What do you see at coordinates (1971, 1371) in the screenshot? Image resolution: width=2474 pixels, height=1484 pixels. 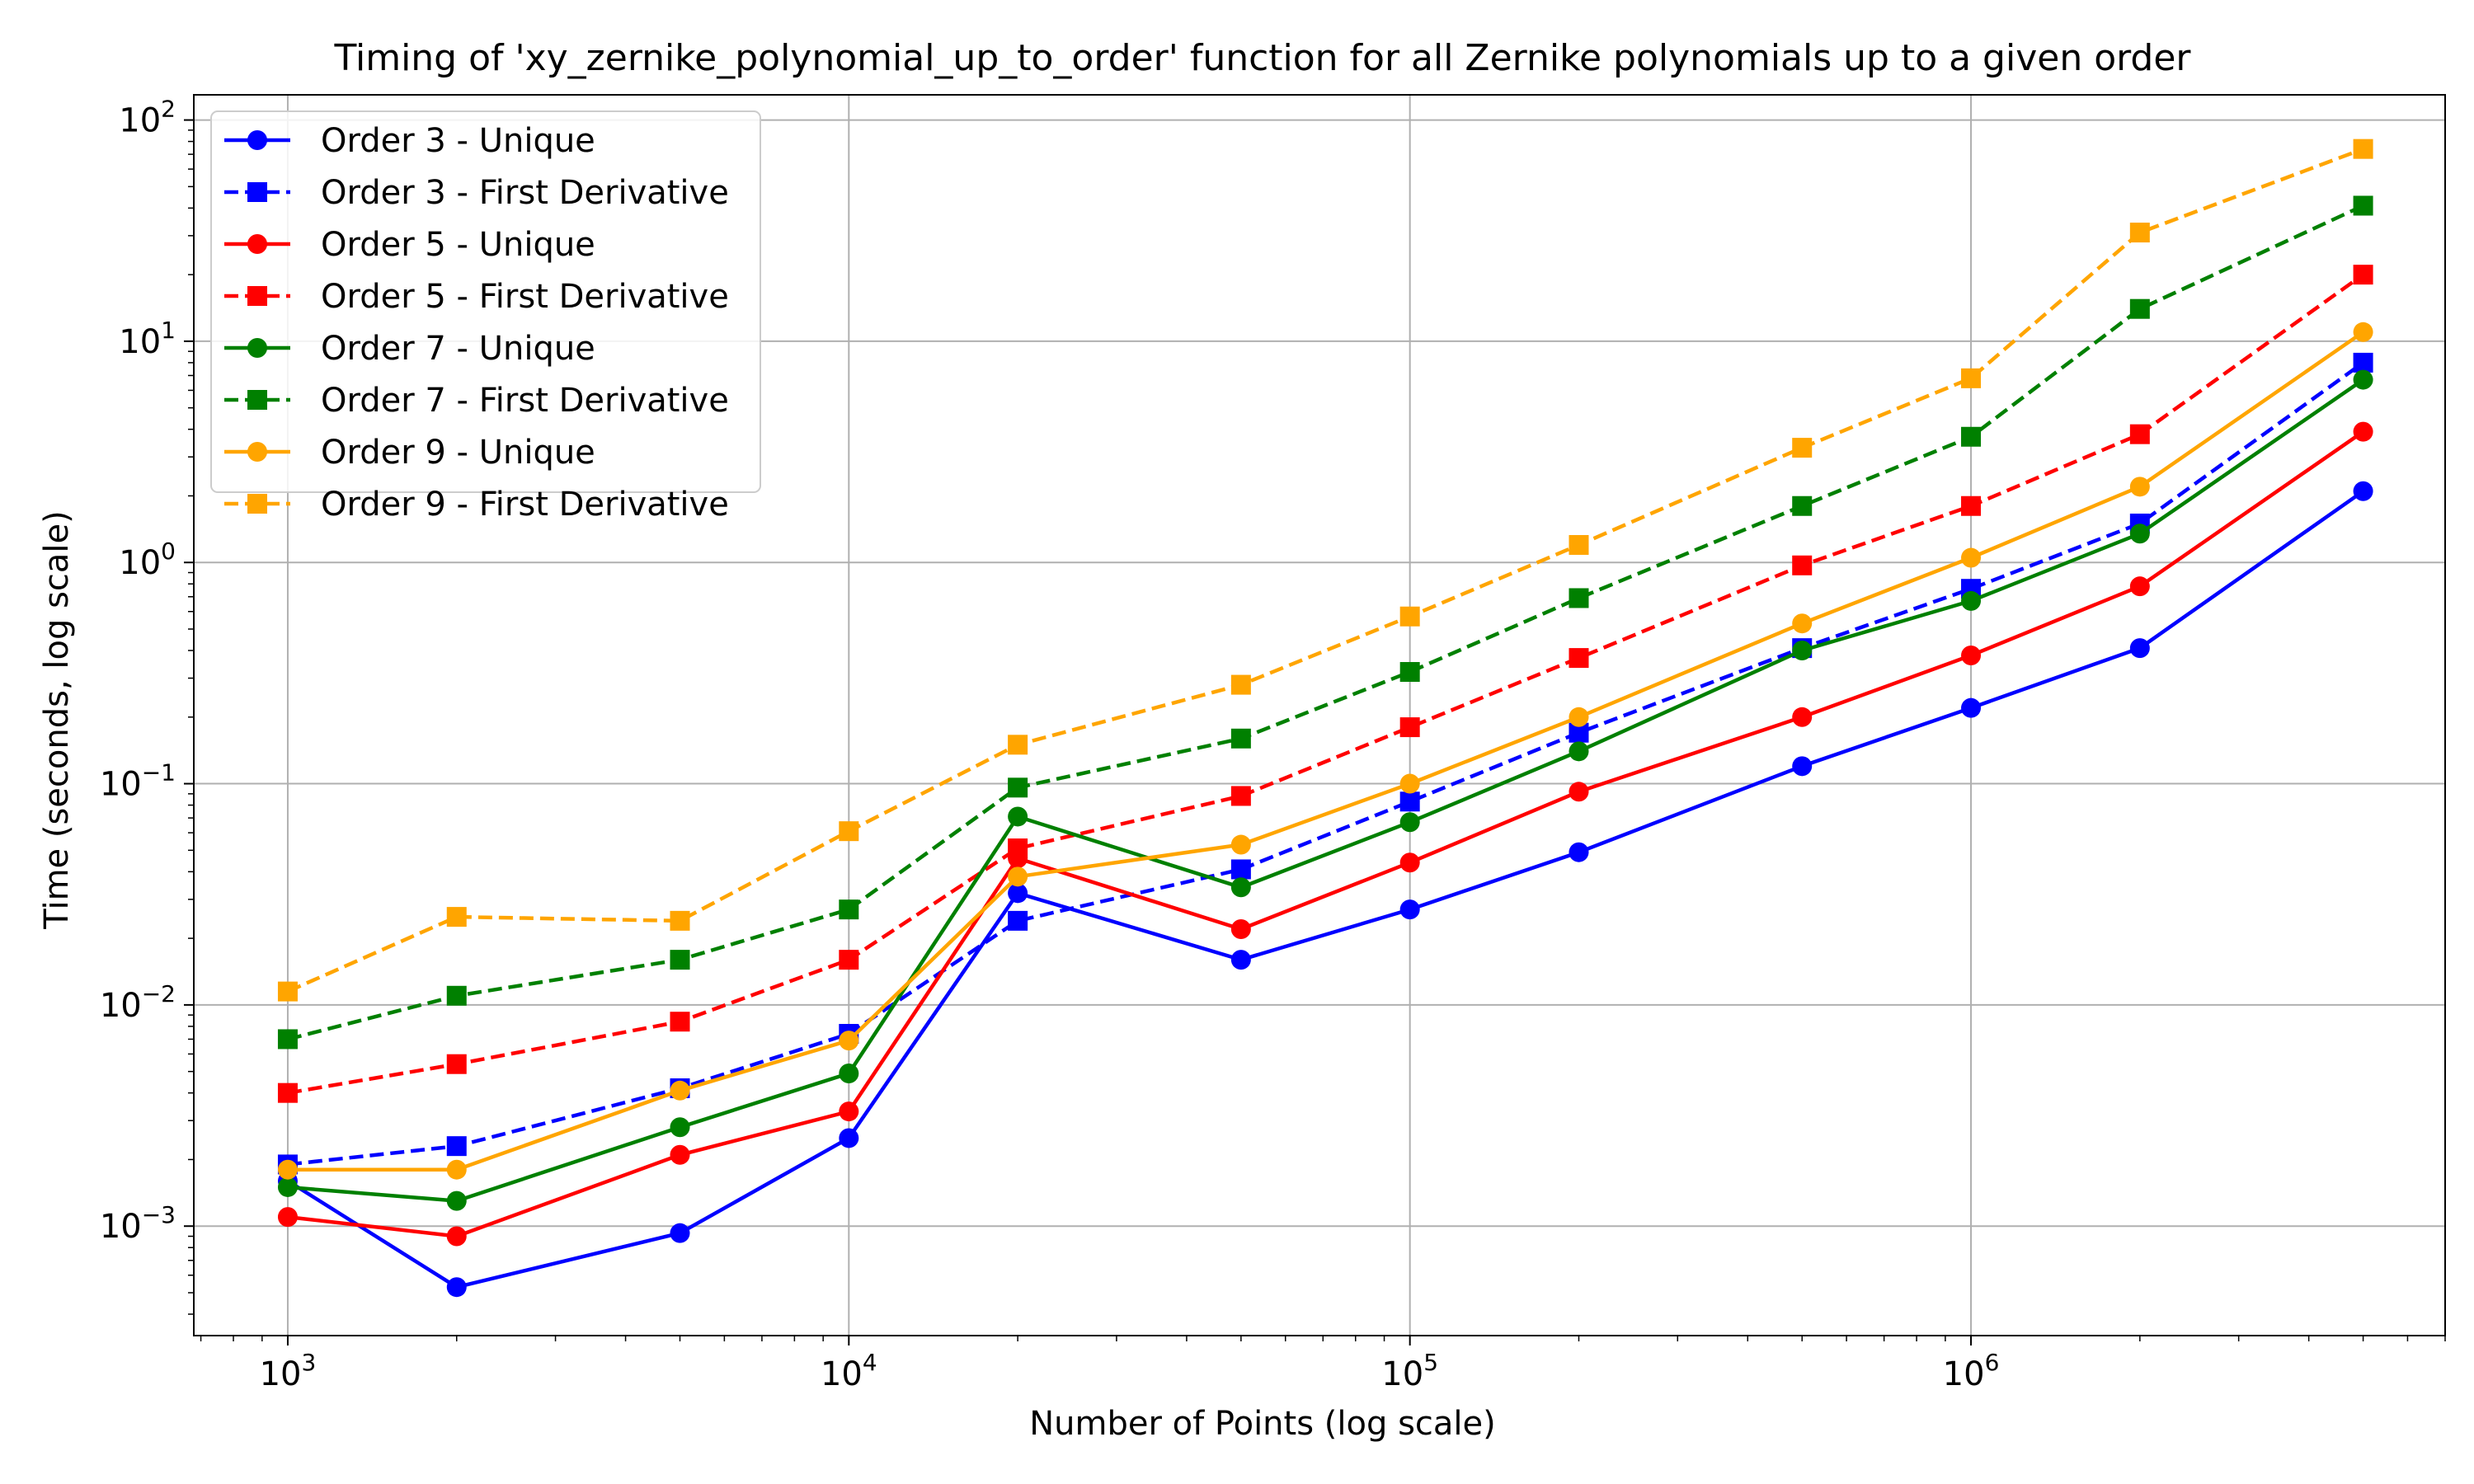 I see `x-tick-label: 10⁶` at bounding box center [1971, 1371].